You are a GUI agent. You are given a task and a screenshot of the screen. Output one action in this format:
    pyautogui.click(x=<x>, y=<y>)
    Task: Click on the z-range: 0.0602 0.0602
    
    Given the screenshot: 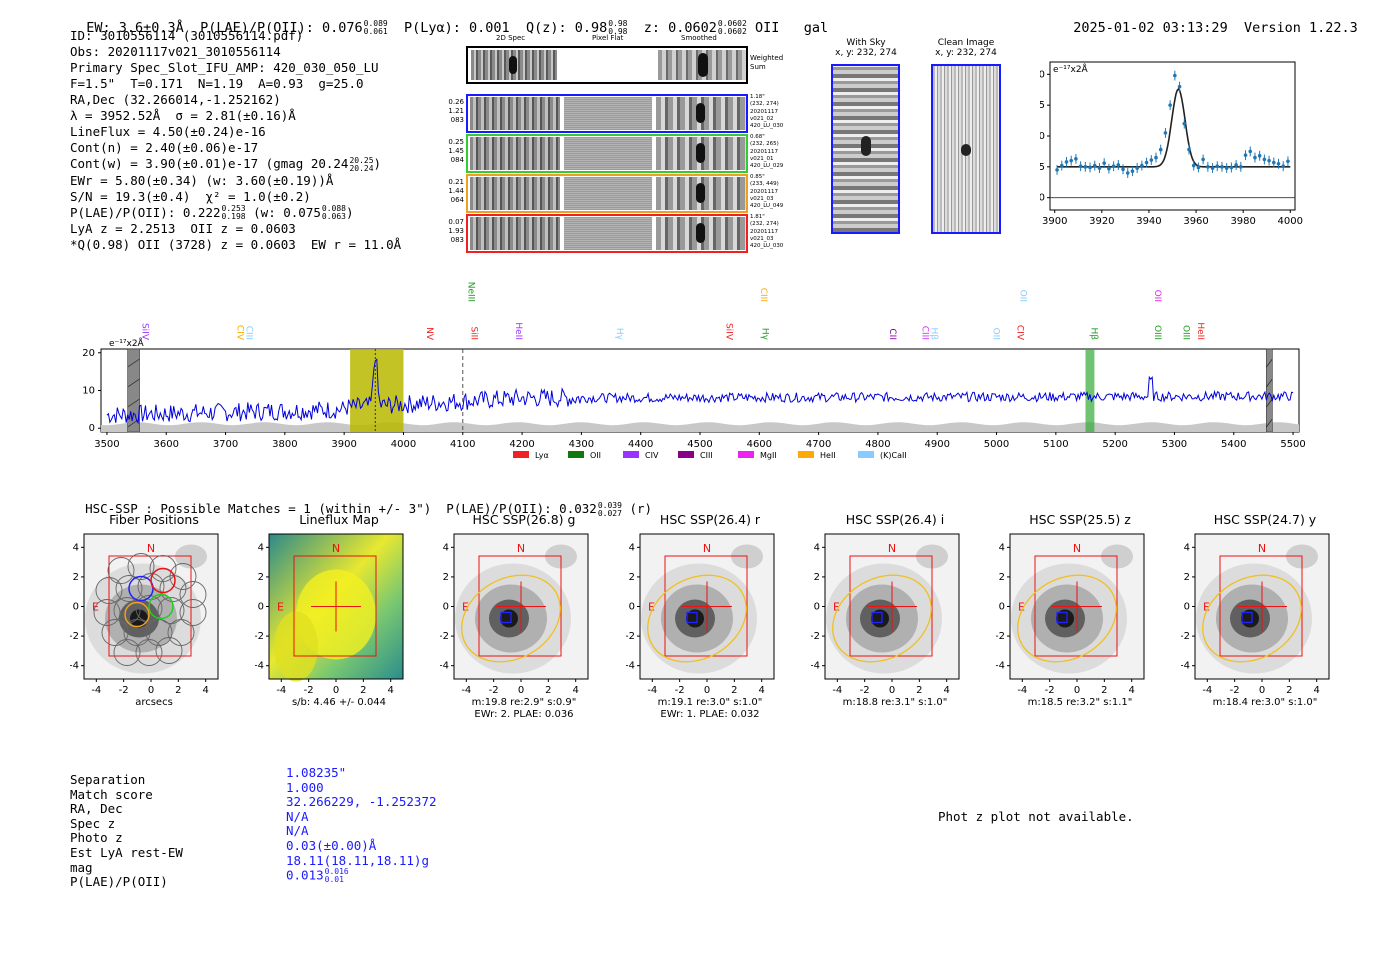 What is the action you would take?
    pyautogui.click(x=732, y=27)
    